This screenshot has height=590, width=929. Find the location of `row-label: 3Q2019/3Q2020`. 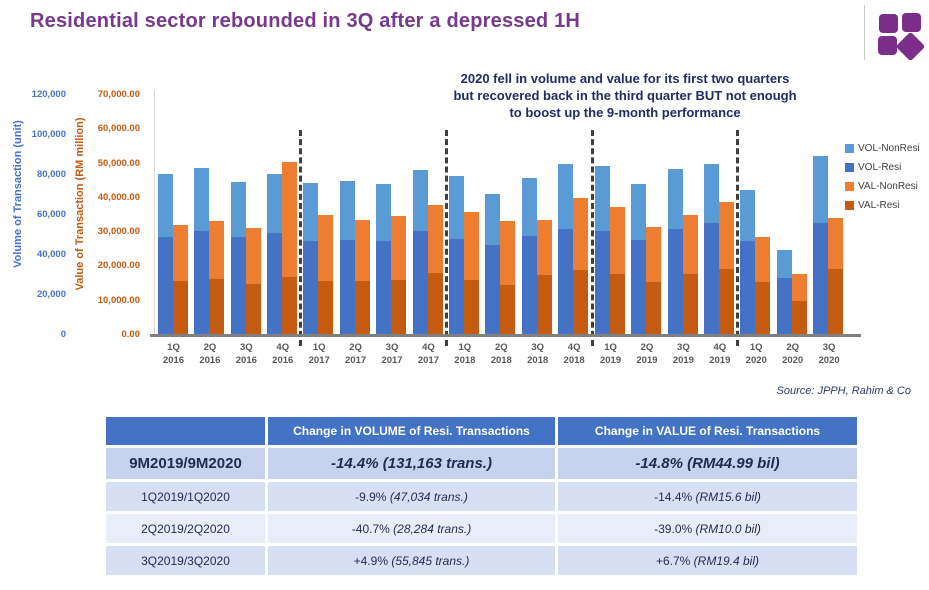

row-label: 3Q2019/3Q2020 is located at coordinates (185, 560).